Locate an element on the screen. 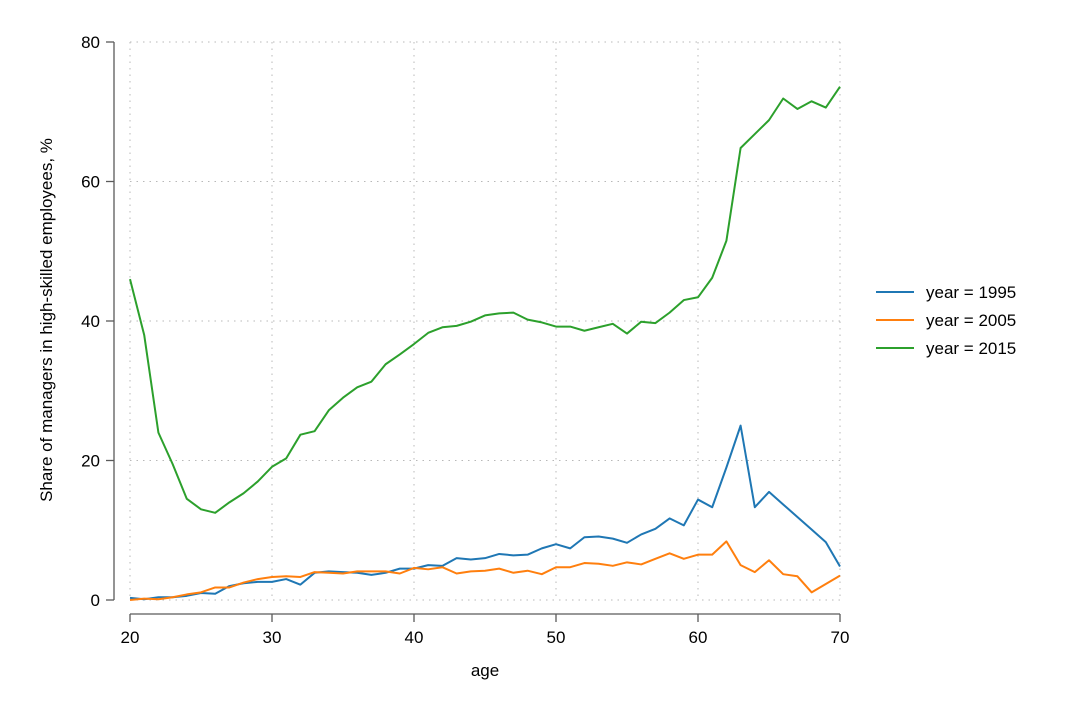 This screenshot has width=1080, height=720. legend-label-1: year = 1995 is located at coordinates (971, 292).